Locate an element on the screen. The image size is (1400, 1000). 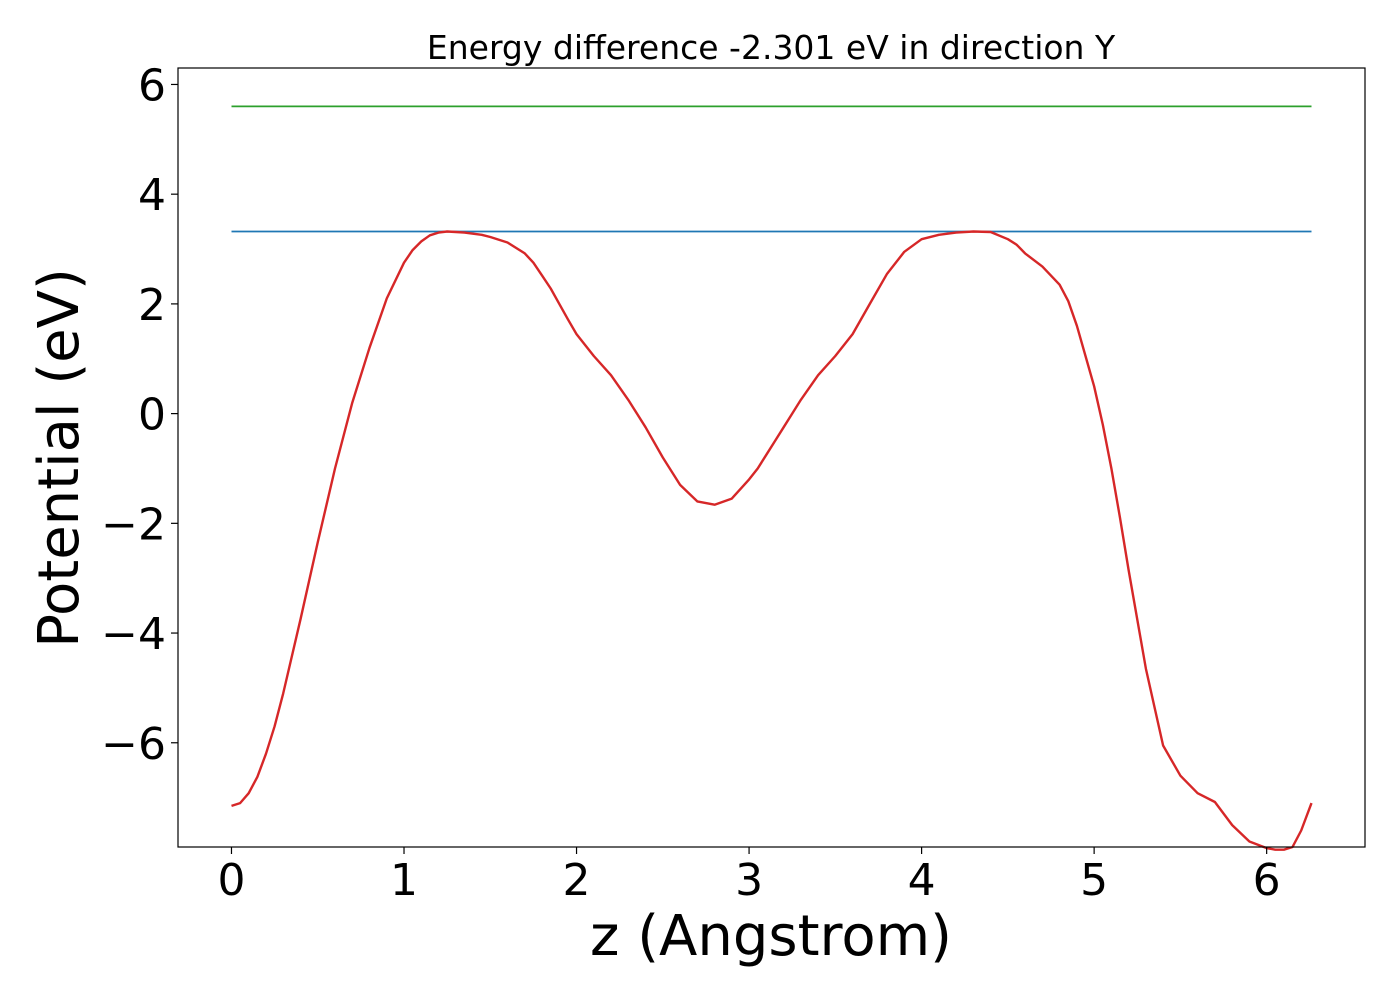
x-tick-label: 3 is located at coordinates (749, 880).